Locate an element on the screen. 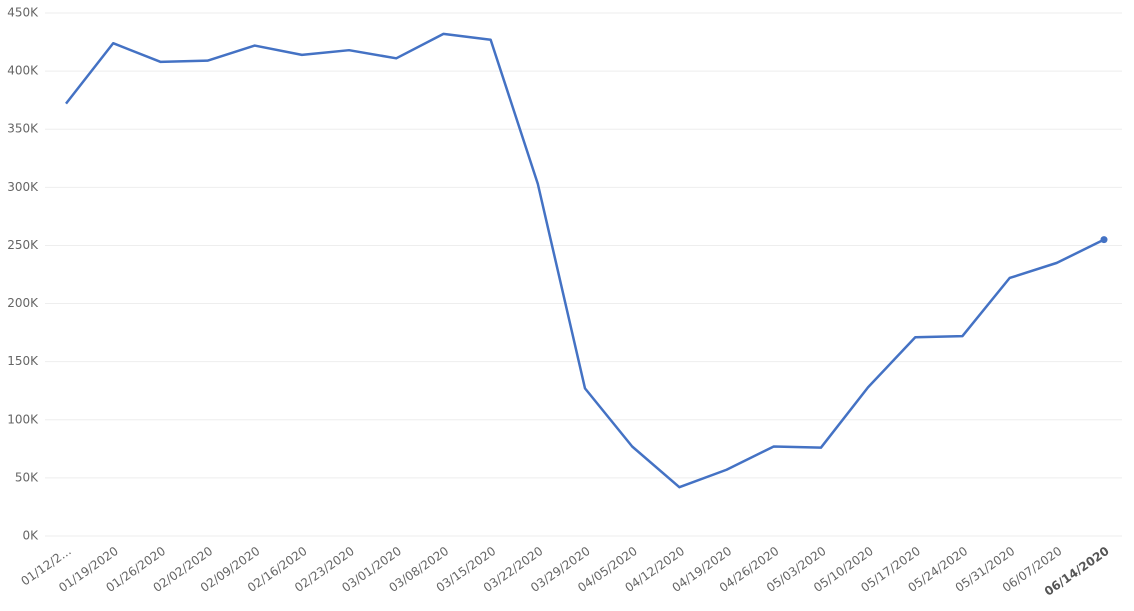  y-tick-label: 300K is located at coordinates (23, 187).